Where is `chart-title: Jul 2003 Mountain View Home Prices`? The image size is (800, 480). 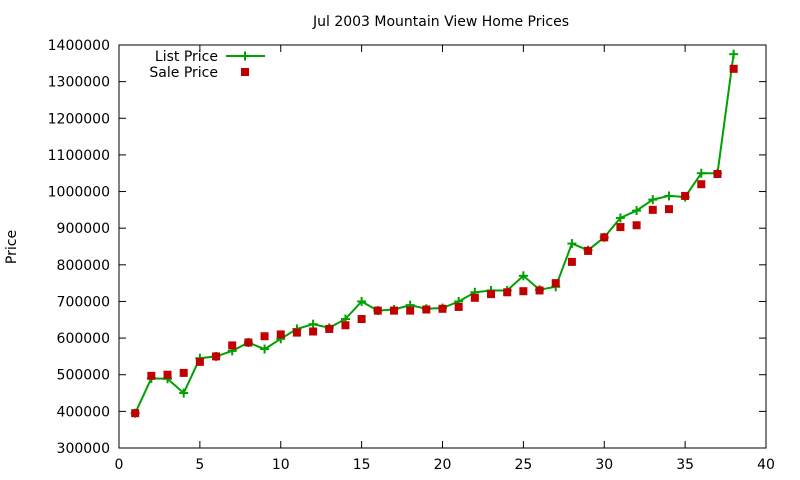
chart-title: Jul 2003 Mountain View Home Prices is located at coordinates (440, 22).